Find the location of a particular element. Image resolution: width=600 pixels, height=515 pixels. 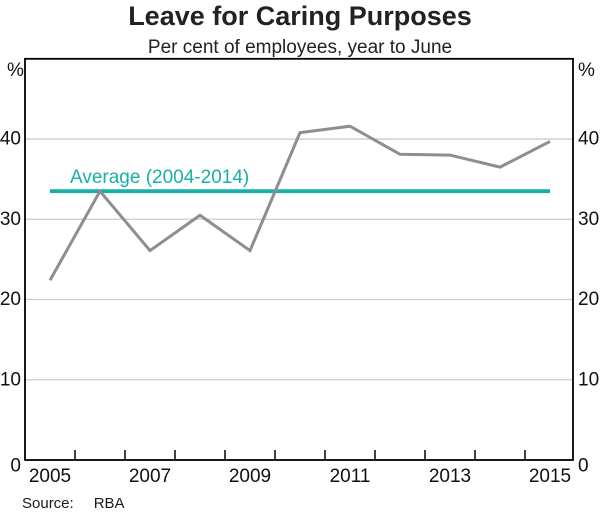

x-axis-label: 2005 is located at coordinates (50, 476).